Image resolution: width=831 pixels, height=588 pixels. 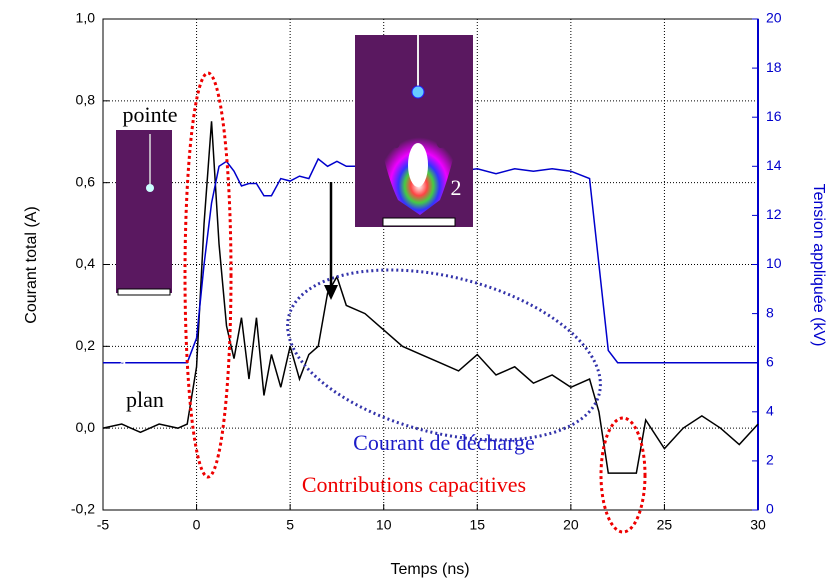 What do you see at coordinates (758, 525) in the screenshot?
I see `x-tick-label: 30` at bounding box center [758, 525].